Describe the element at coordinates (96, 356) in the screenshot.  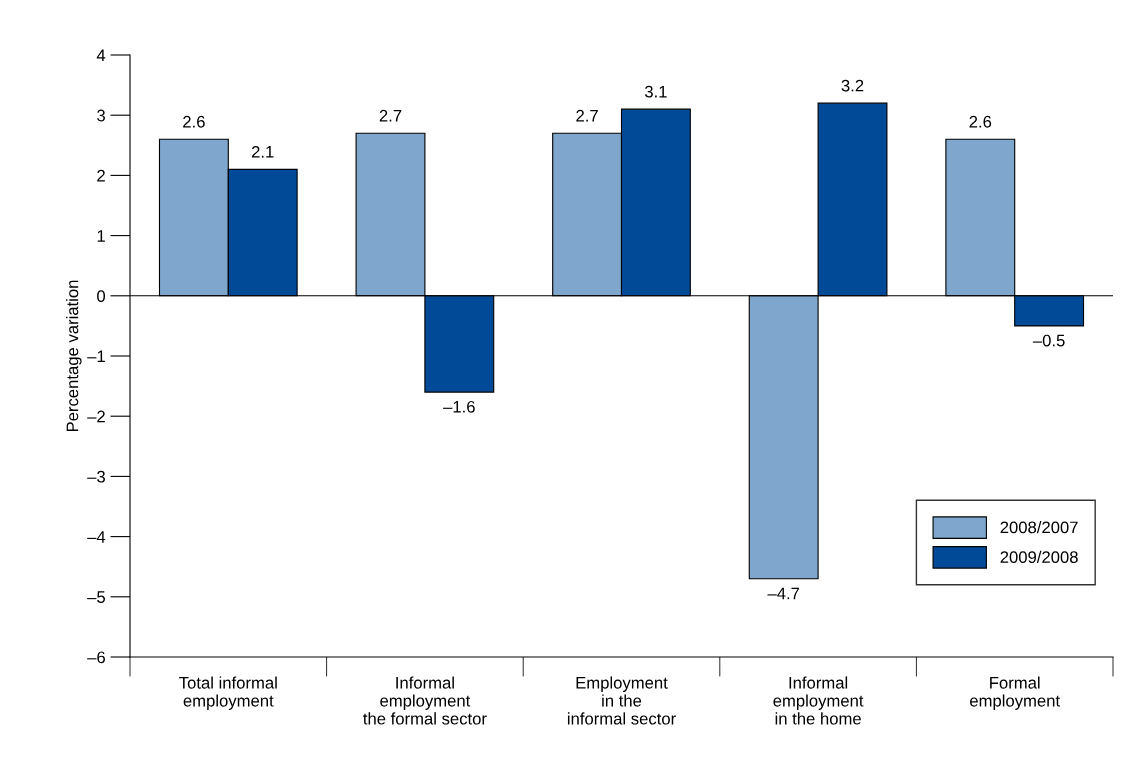
I see `y-tick-label: –1` at that location.